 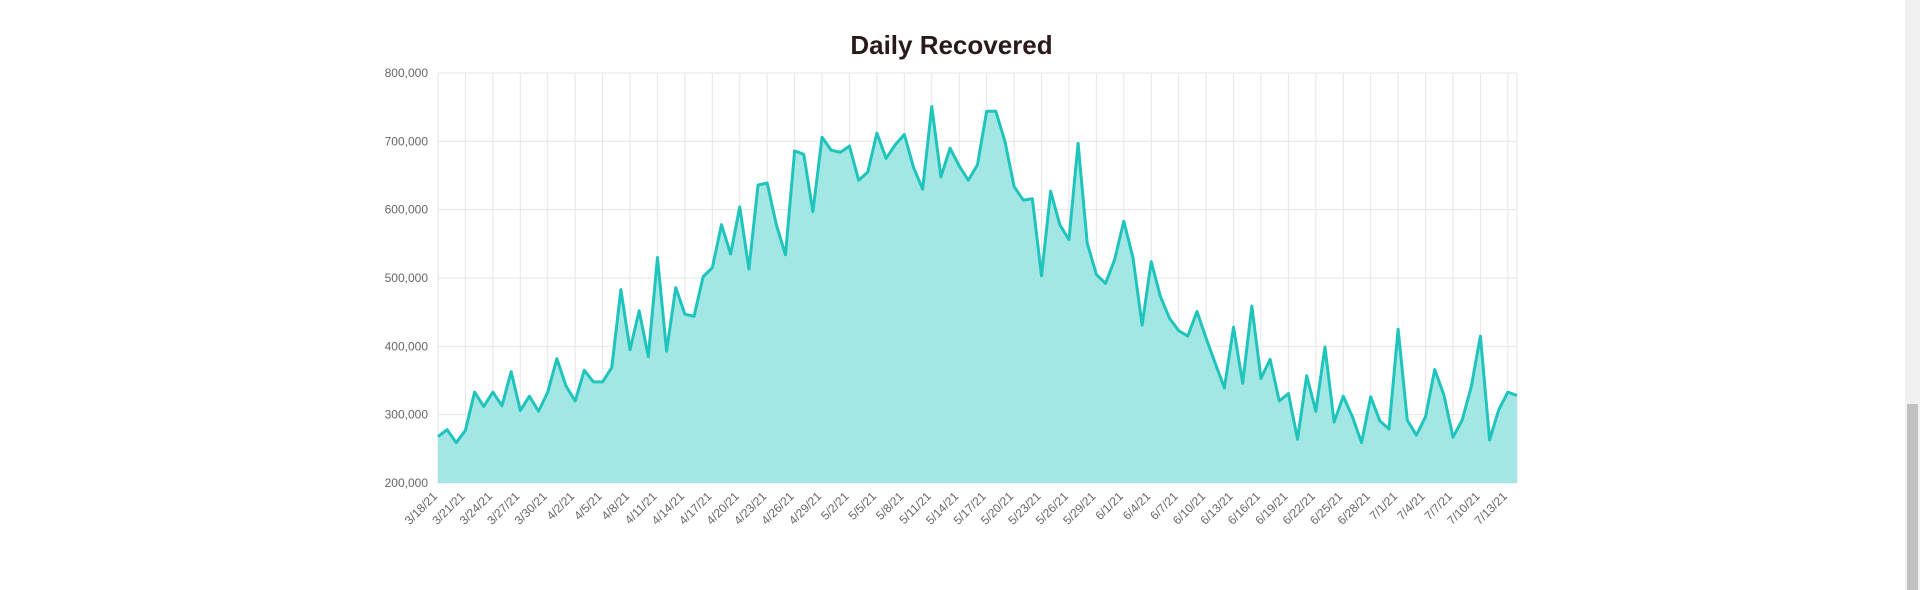 What do you see at coordinates (1109, 506) in the screenshot?
I see `x-tick-label: 6/1/21` at bounding box center [1109, 506].